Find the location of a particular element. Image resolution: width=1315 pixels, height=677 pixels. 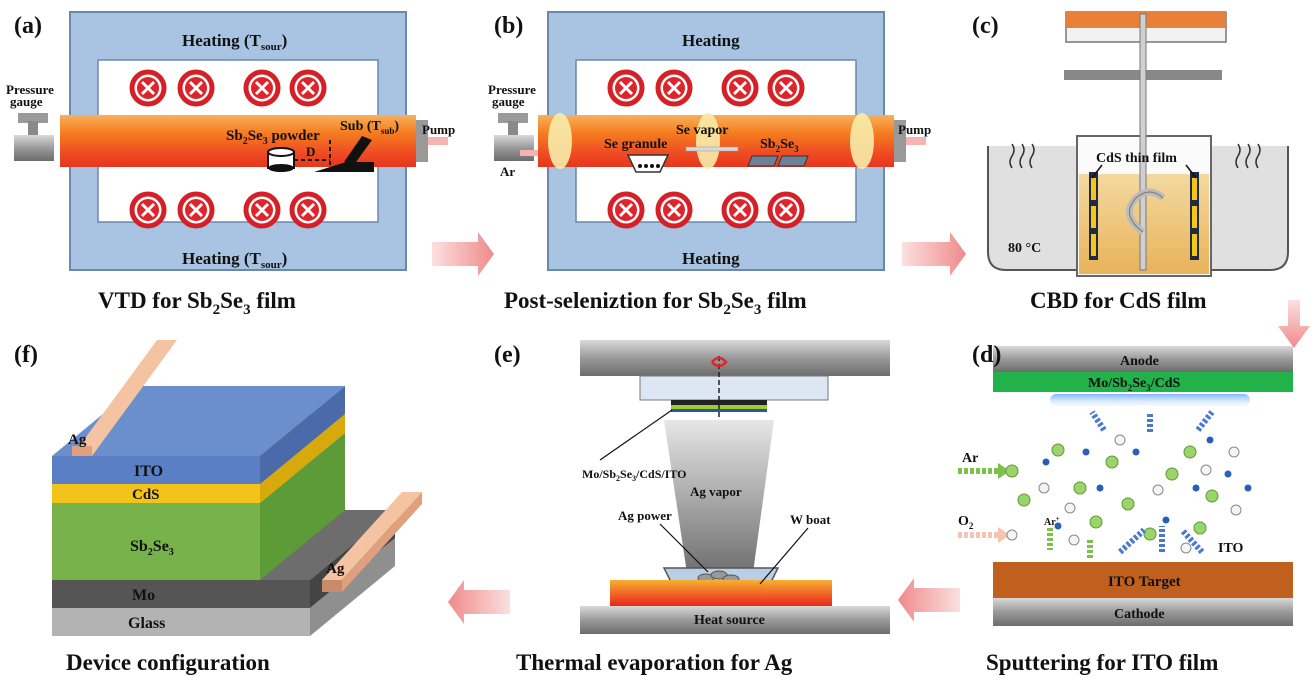

panel-letter-e: (e) is located at coordinates (507, 355).